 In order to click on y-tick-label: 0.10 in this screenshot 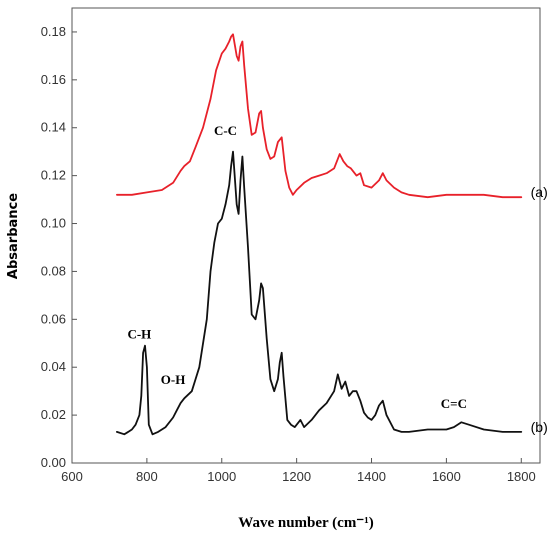, I will do `click(53, 223)`.